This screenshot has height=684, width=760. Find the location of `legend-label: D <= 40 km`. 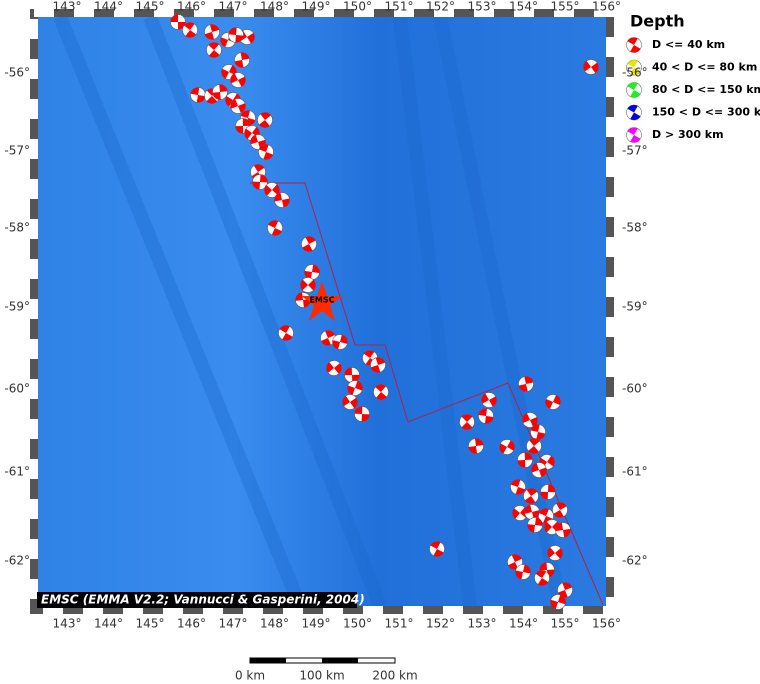

legend-label: D <= 40 km is located at coordinates (688, 44).